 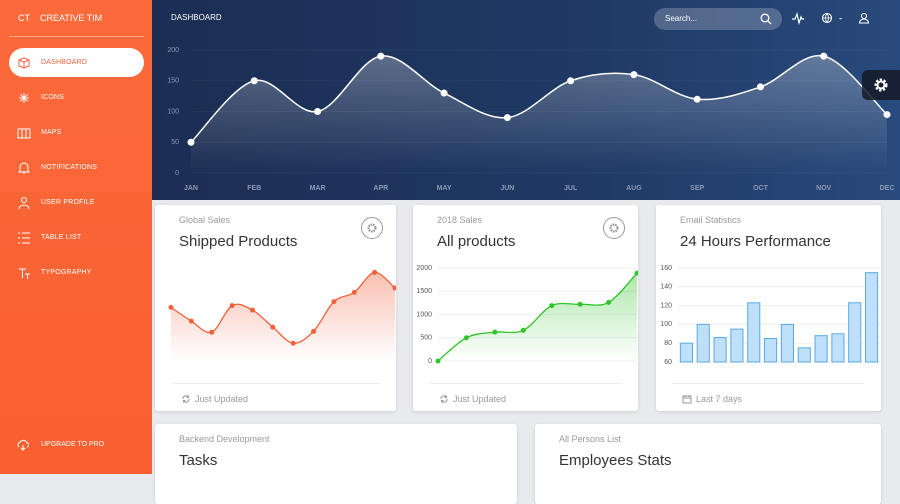 What do you see at coordinates (424, 291) in the screenshot?
I see `y-tick-label: 1500` at bounding box center [424, 291].